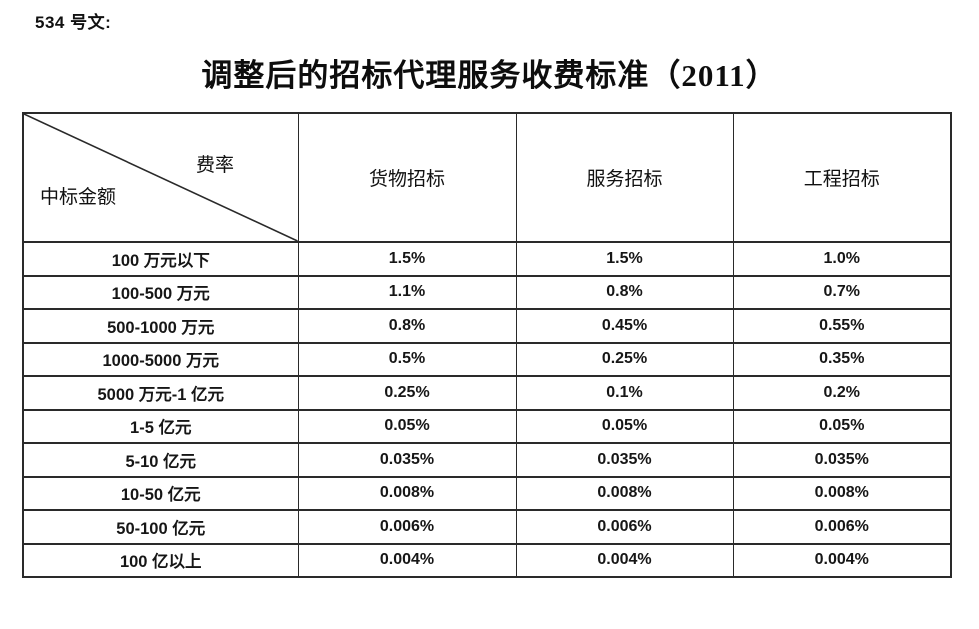 This screenshot has height=629, width=979. I want to click on table-row: 100 亿以上 0.004% 0.004% 0.004%, so click(487, 560).